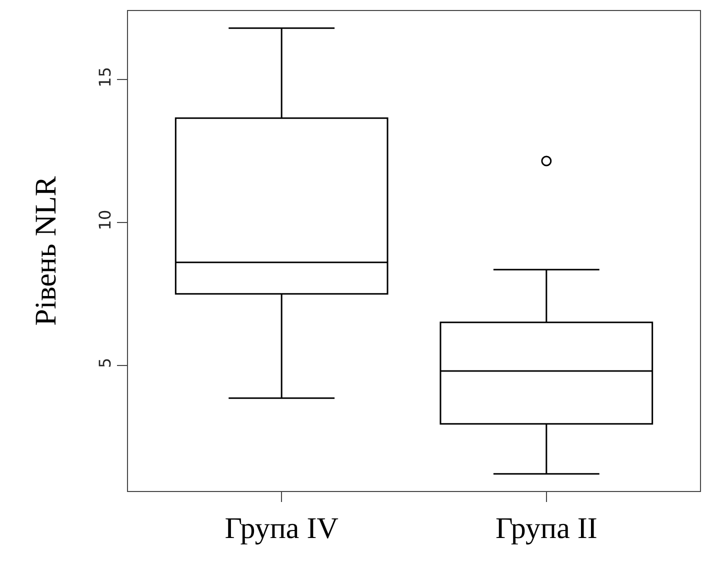 This screenshot has width=716, height=562. What do you see at coordinates (546, 528) in the screenshot?
I see `x-tick-label: Група II` at bounding box center [546, 528].